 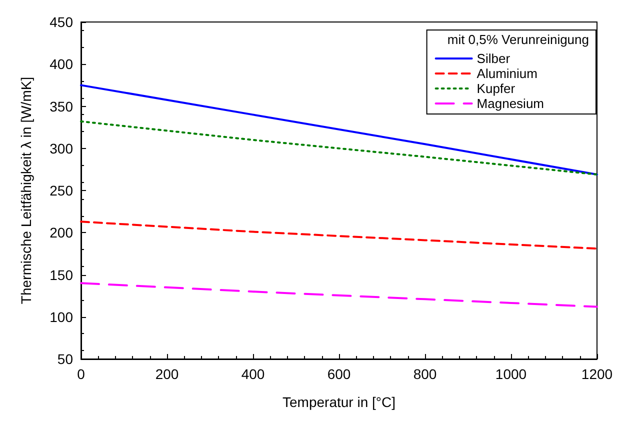 What do you see at coordinates (493, 58) in the screenshot?
I see `legend-label: Silber` at bounding box center [493, 58].